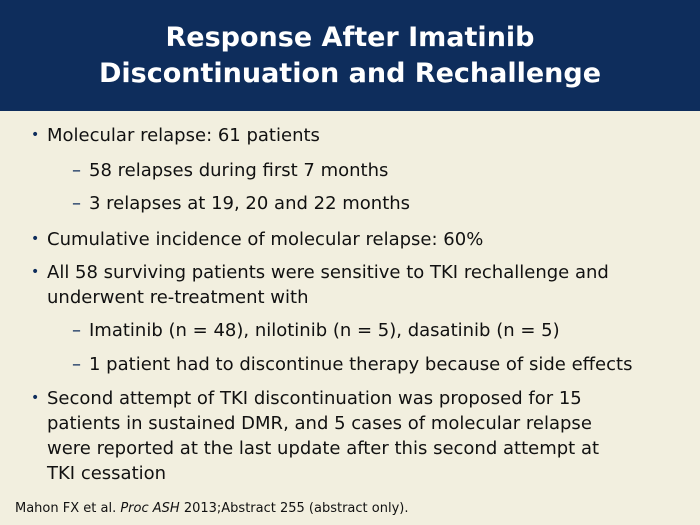 Image resolution: width=700 pixels, height=525 pixels. I want to click on bullet-text: TKI cessation, so click(107, 473).